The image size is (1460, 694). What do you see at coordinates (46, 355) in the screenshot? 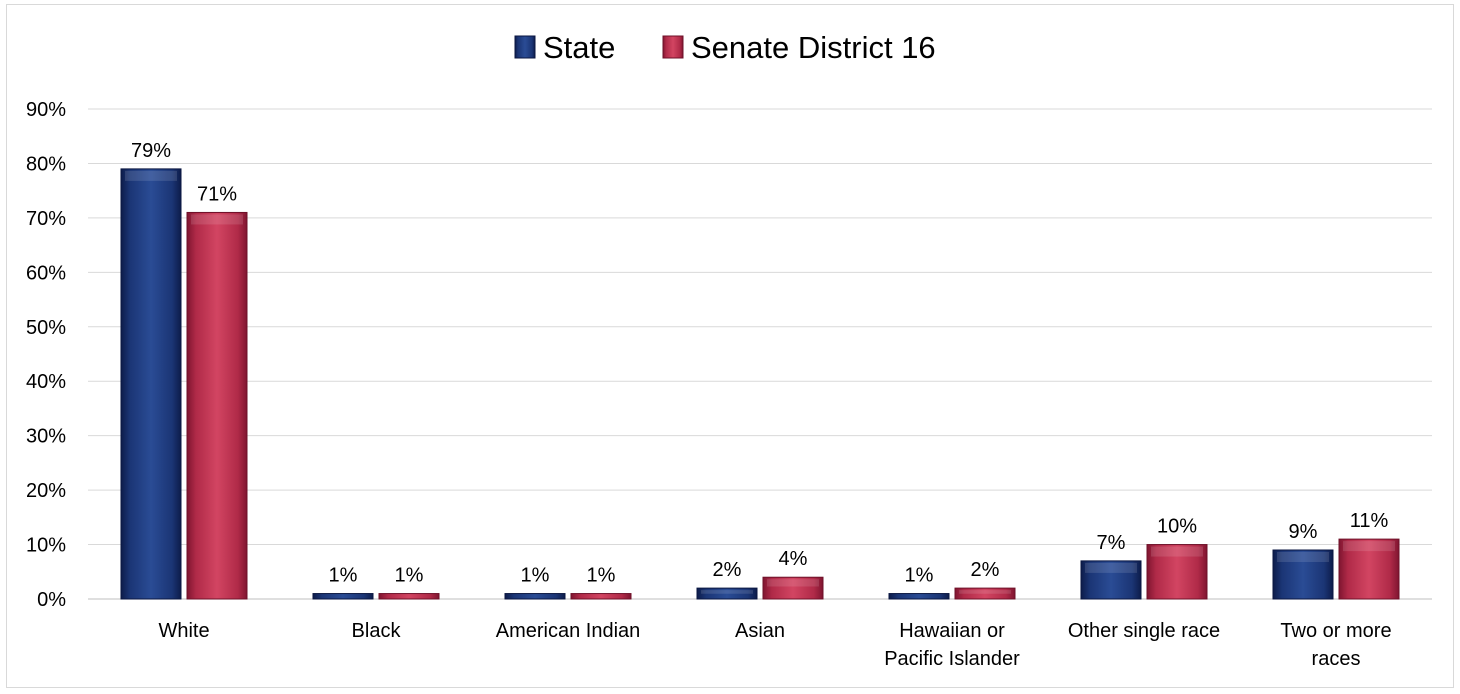
I see `y-axis: 0% 10% 20% 30% 40% 50% 60% 70% 80% 90%` at bounding box center [46, 355].